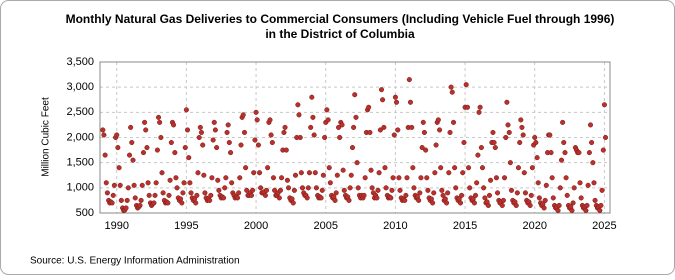 Image resolution: width=675 pixels, height=280 pixels. I want to click on y-tick-label: 1,500, so click(80, 163).